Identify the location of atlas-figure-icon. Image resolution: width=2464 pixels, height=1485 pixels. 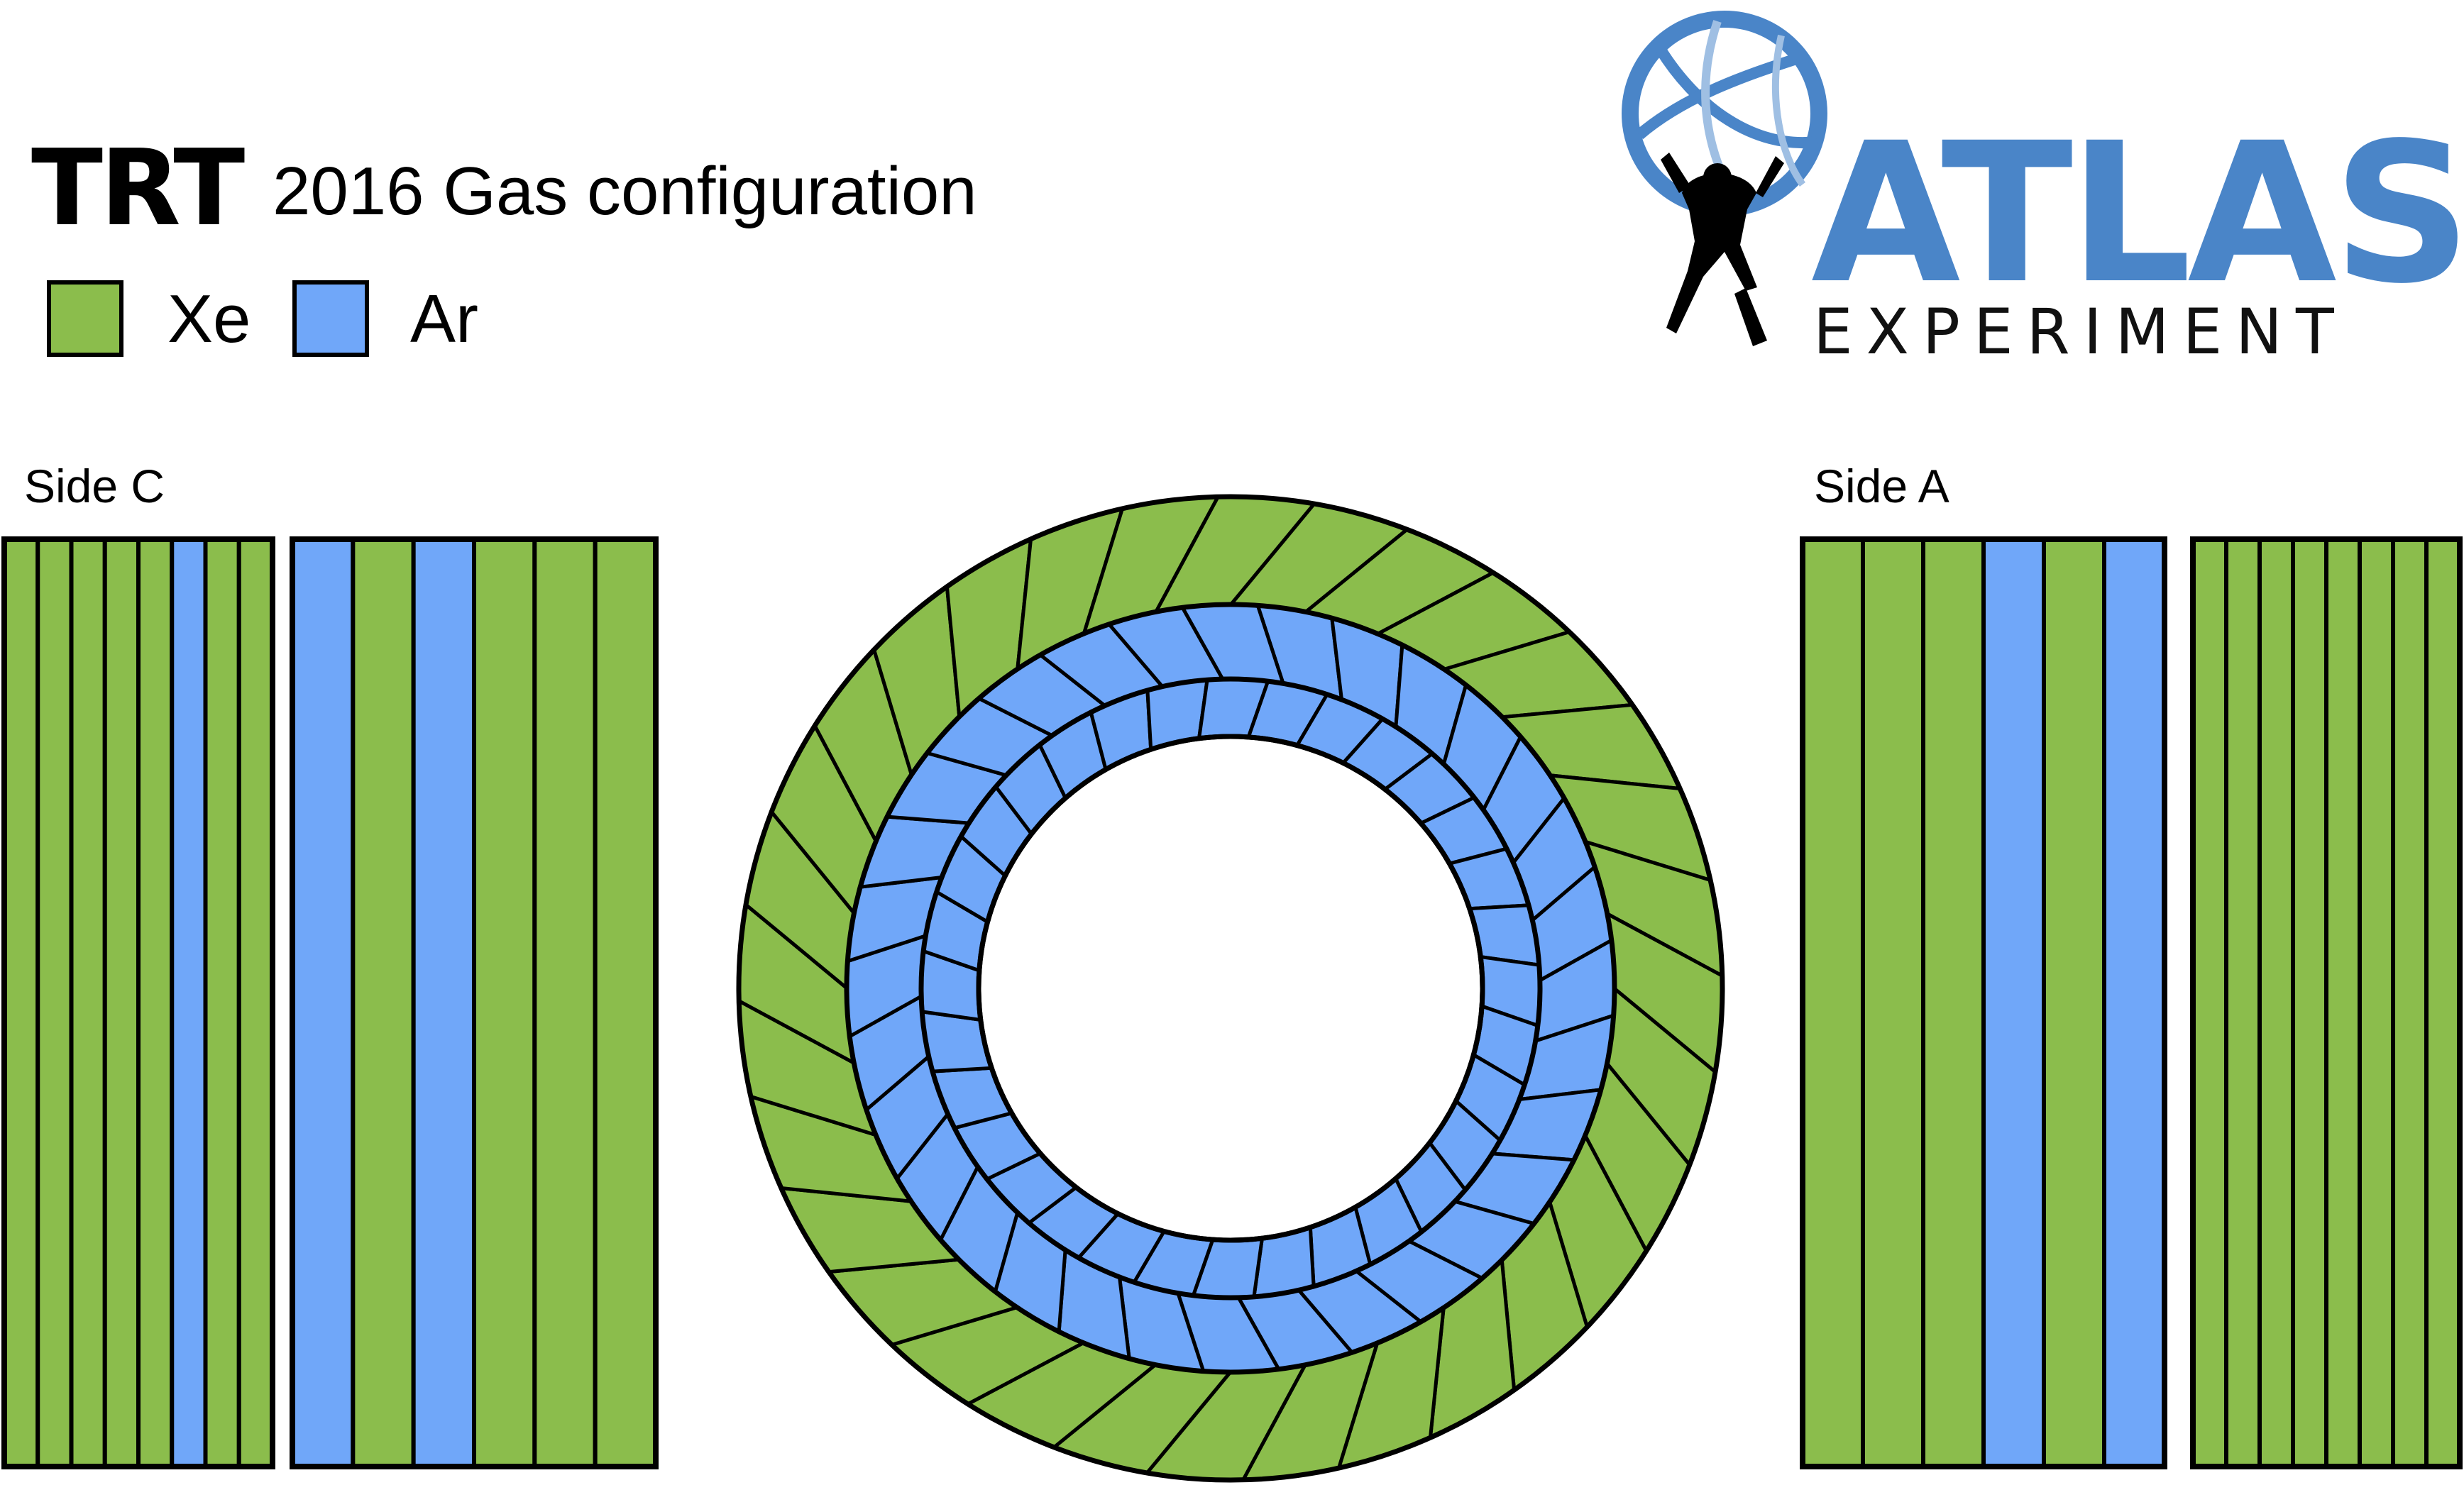
(1723, 249).